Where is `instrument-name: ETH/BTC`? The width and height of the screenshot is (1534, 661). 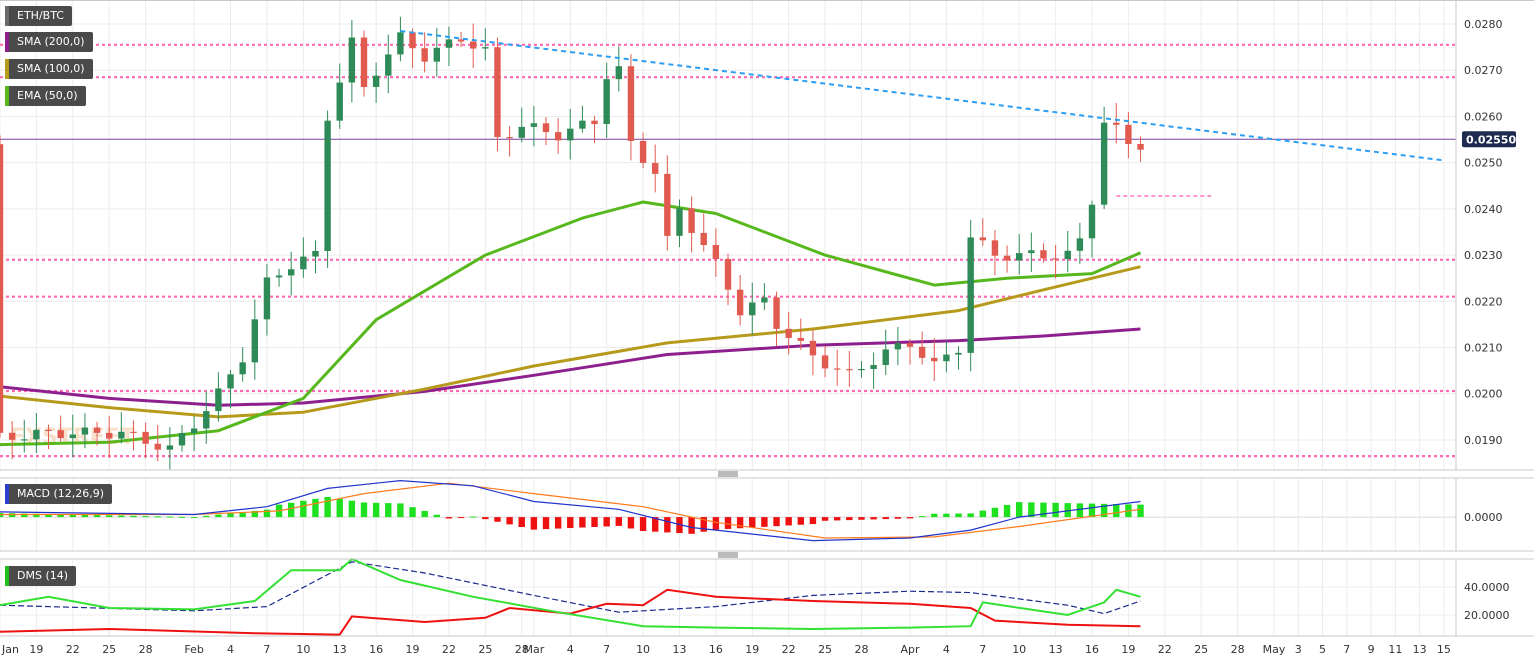
instrument-name: ETH/BTC is located at coordinates (40, 15).